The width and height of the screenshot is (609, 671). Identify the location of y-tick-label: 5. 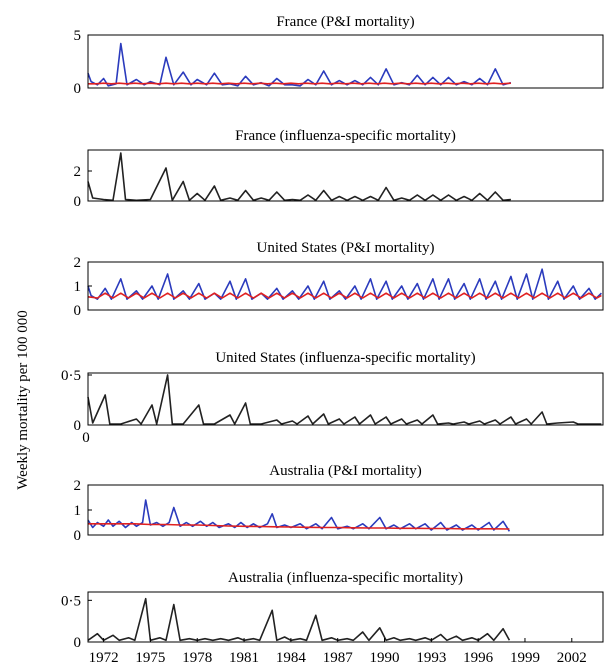
(78, 36).